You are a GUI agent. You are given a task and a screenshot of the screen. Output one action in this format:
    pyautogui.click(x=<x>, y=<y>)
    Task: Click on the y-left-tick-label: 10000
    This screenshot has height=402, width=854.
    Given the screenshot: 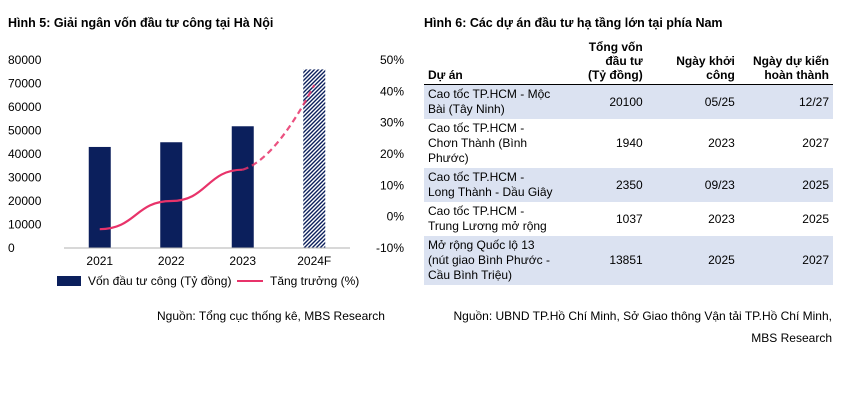 What is the action you would take?
    pyautogui.click(x=25, y=225)
    